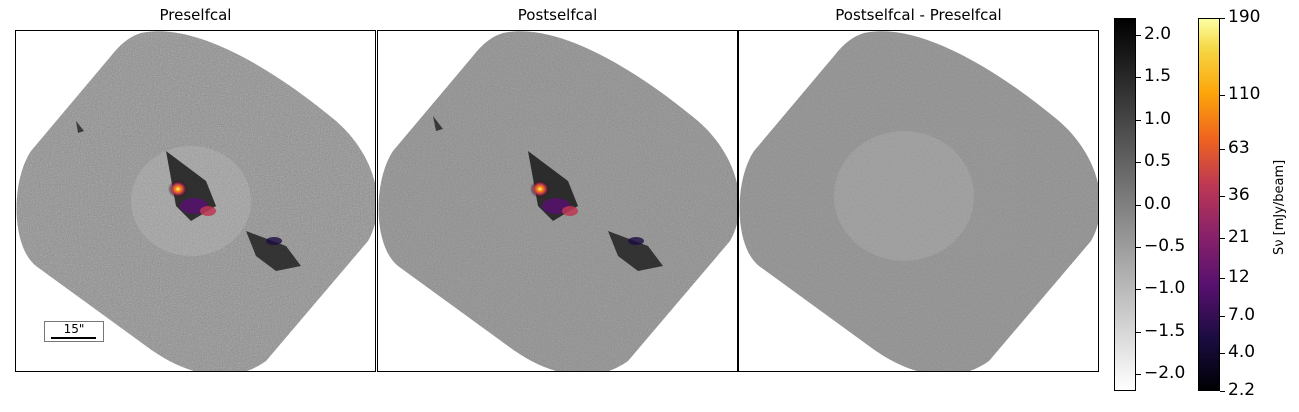  Describe the element at coordinates (1158, 118) in the screenshot. I see `colorbar-gray-tick-label: 1.0` at that location.